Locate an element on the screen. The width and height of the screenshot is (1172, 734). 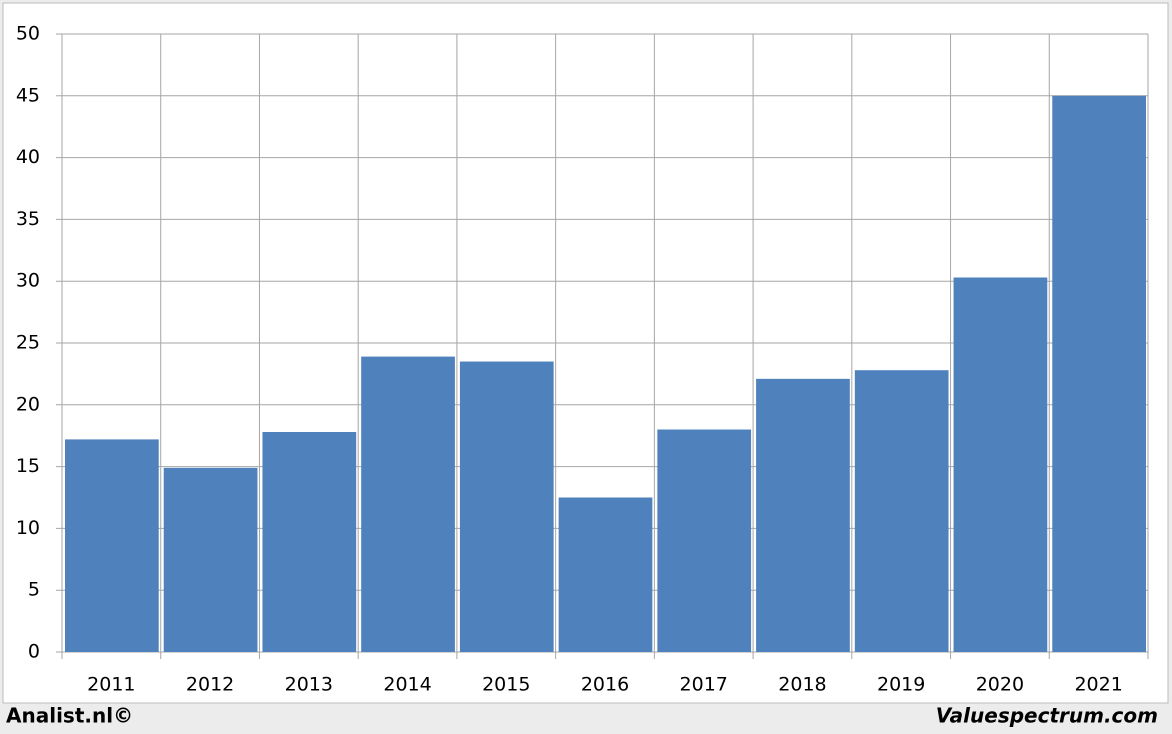
x-tick-label: 2011 is located at coordinates (111, 685).